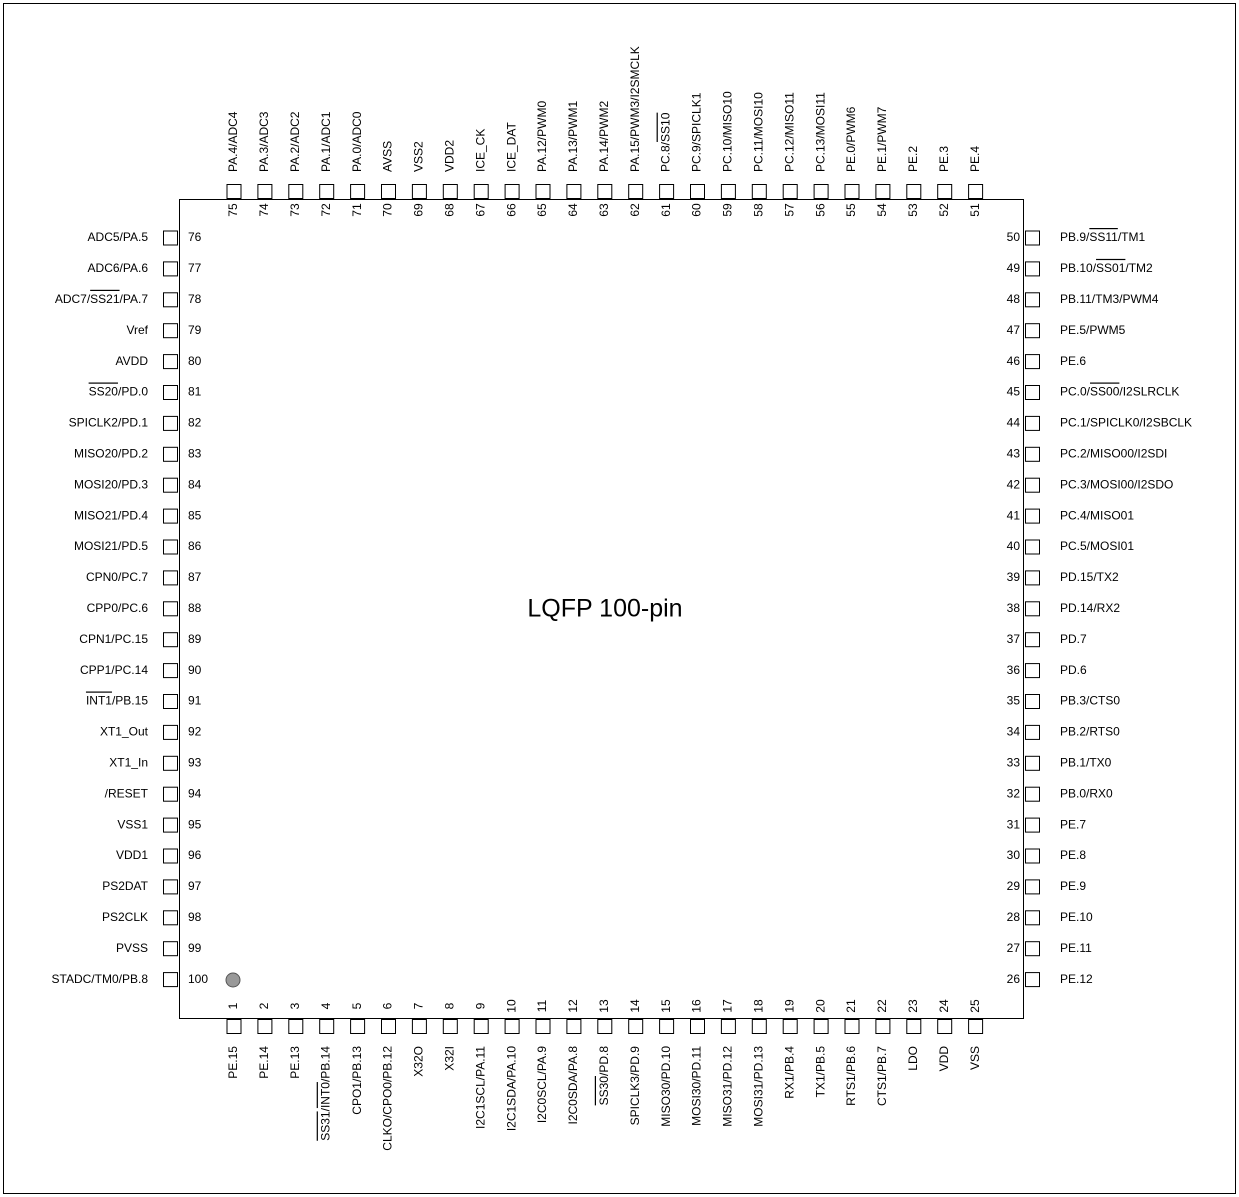 This screenshot has height=1197, width=1239. Describe the element at coordinates (666, 1006) in the screenshot. I see `pin-number: 15` at that location.